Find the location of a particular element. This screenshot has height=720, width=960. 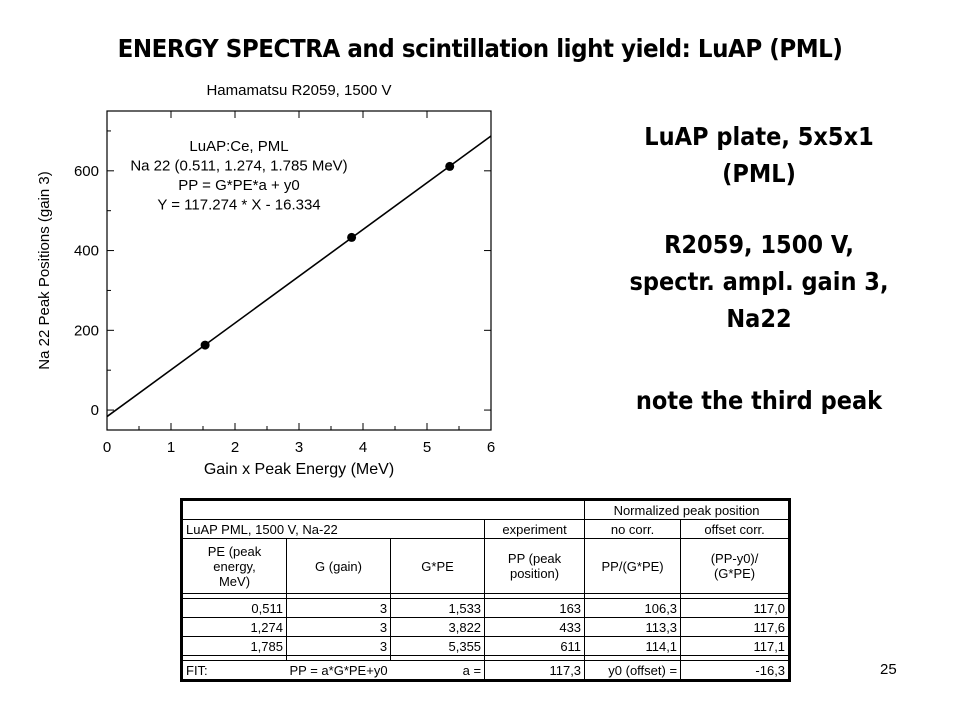

y-tick-label: 200 is located at coordinates (86, 330).